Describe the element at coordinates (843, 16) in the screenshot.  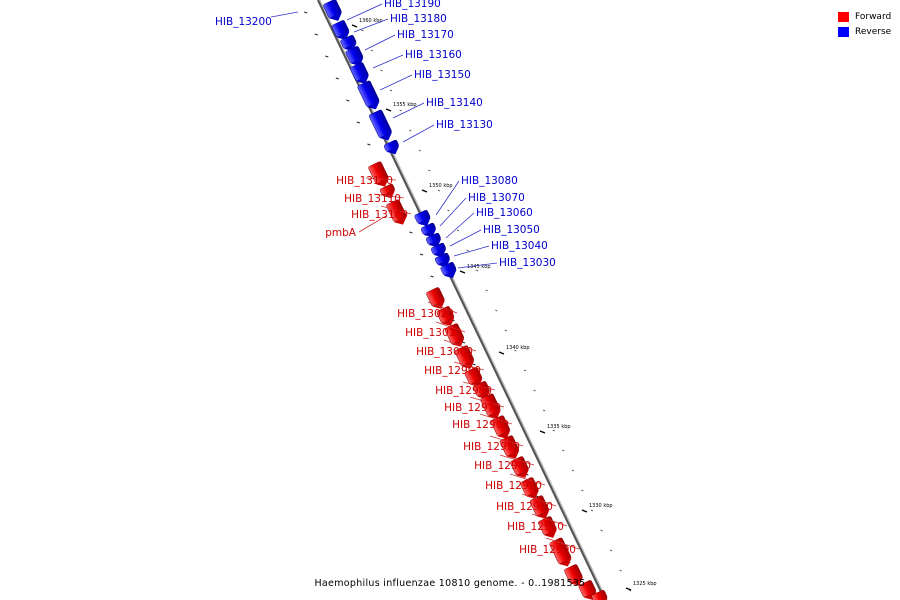
I see `forward-swatch` at that location.